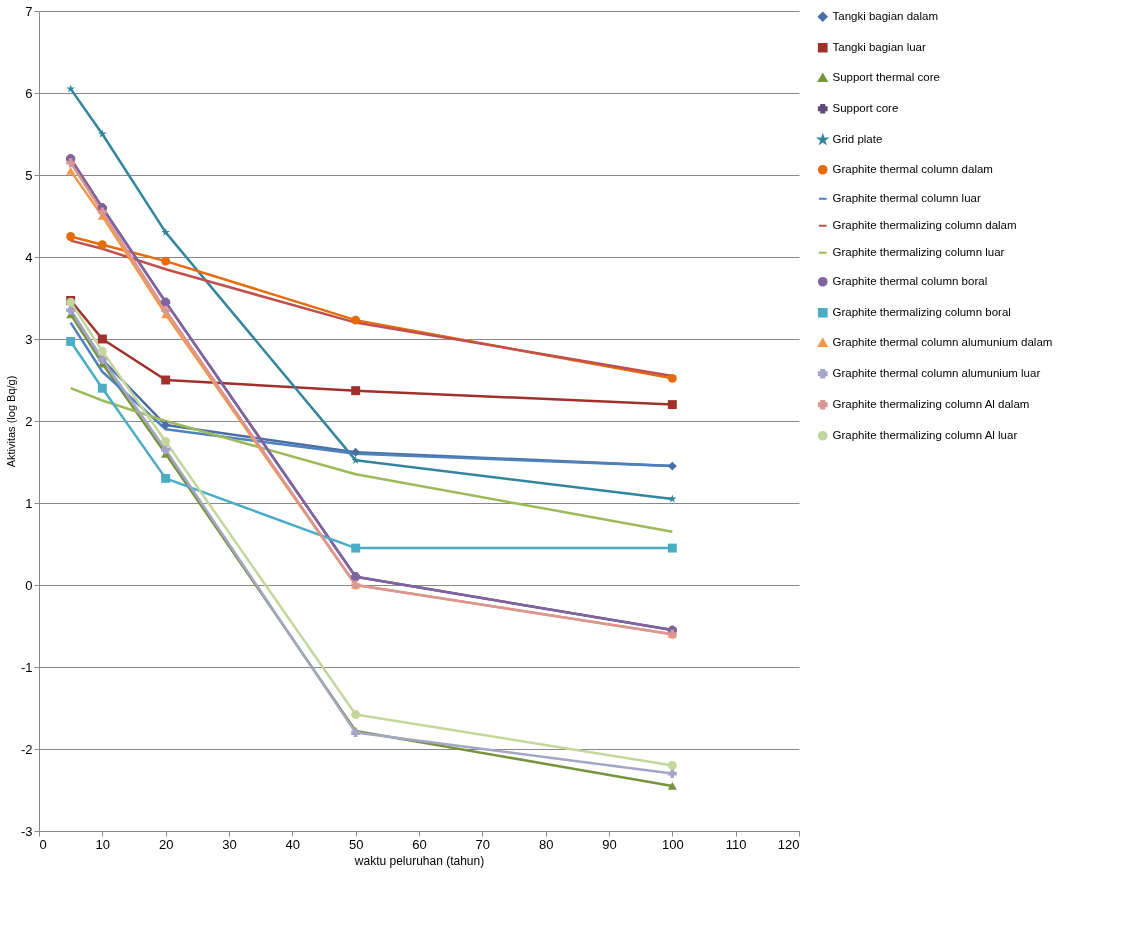 The image size is (1121, 936). What do you see at coordinates (483, 844) in the screenshot?
I see `x-tick-label: 70` at bounding box center [483, 844].